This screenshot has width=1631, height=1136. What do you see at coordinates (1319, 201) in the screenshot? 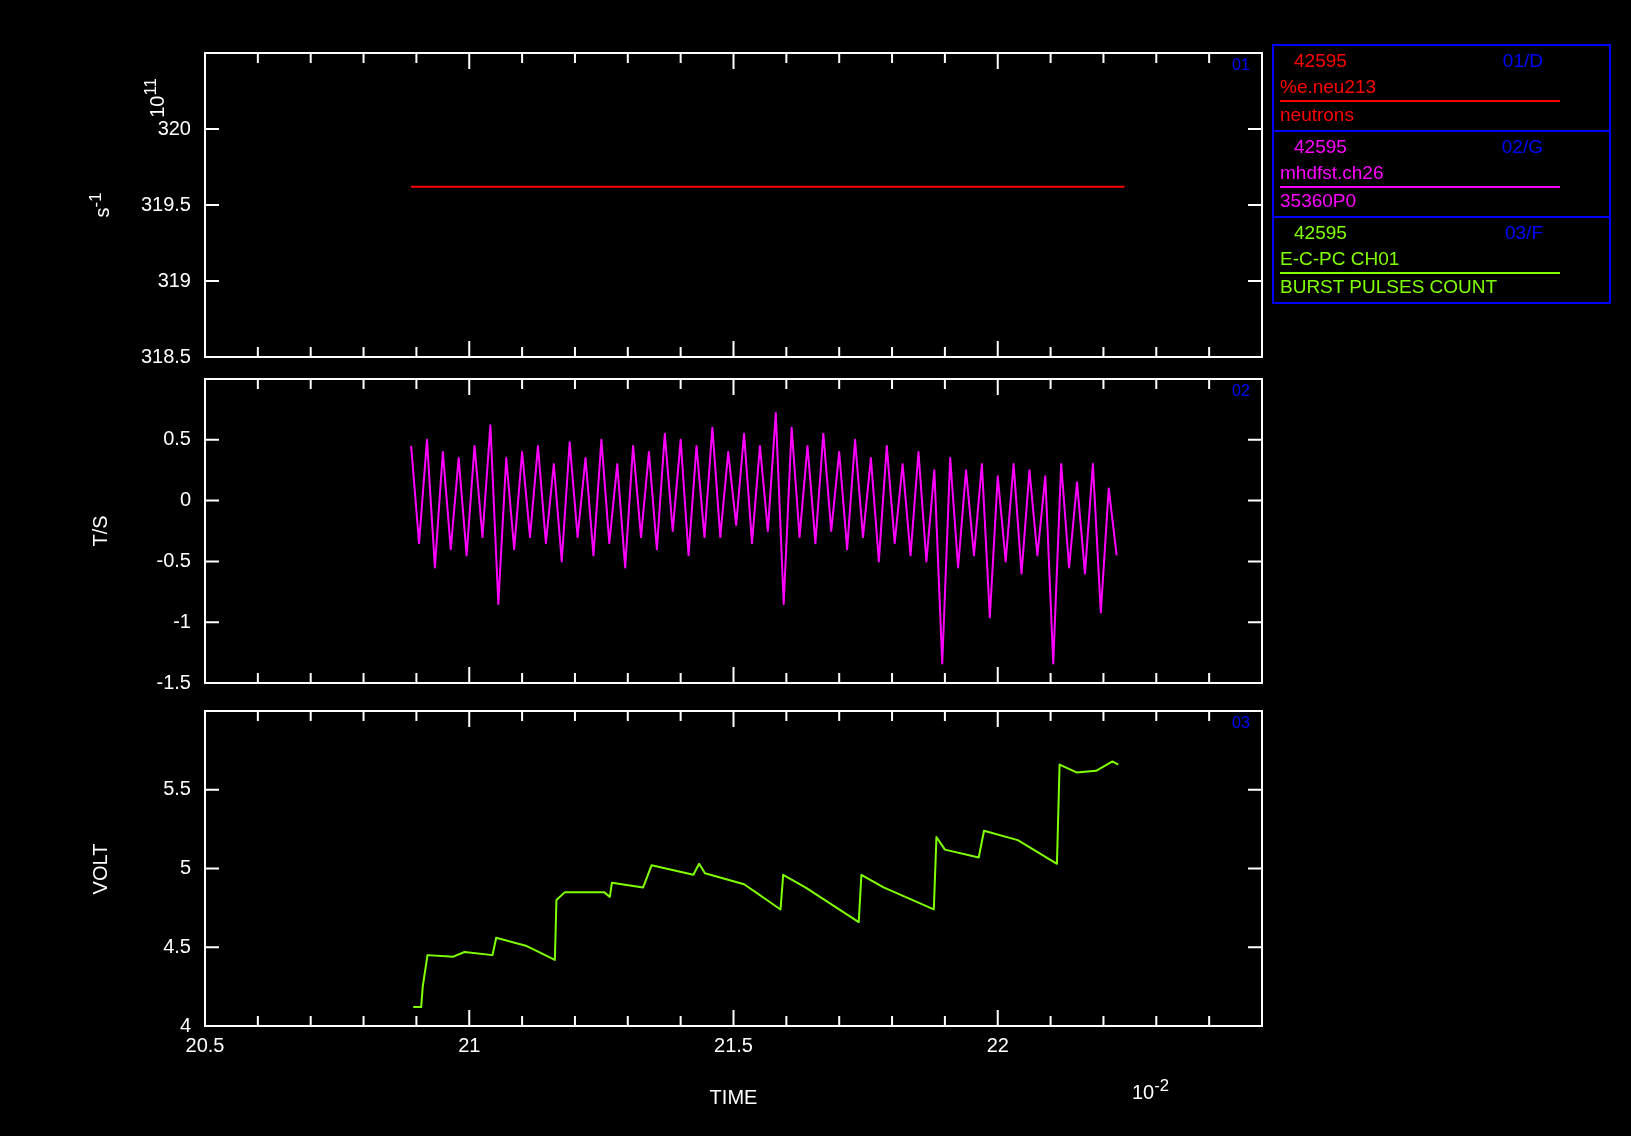
I see `text: 35360P0` at bounding box center [1319, 201].